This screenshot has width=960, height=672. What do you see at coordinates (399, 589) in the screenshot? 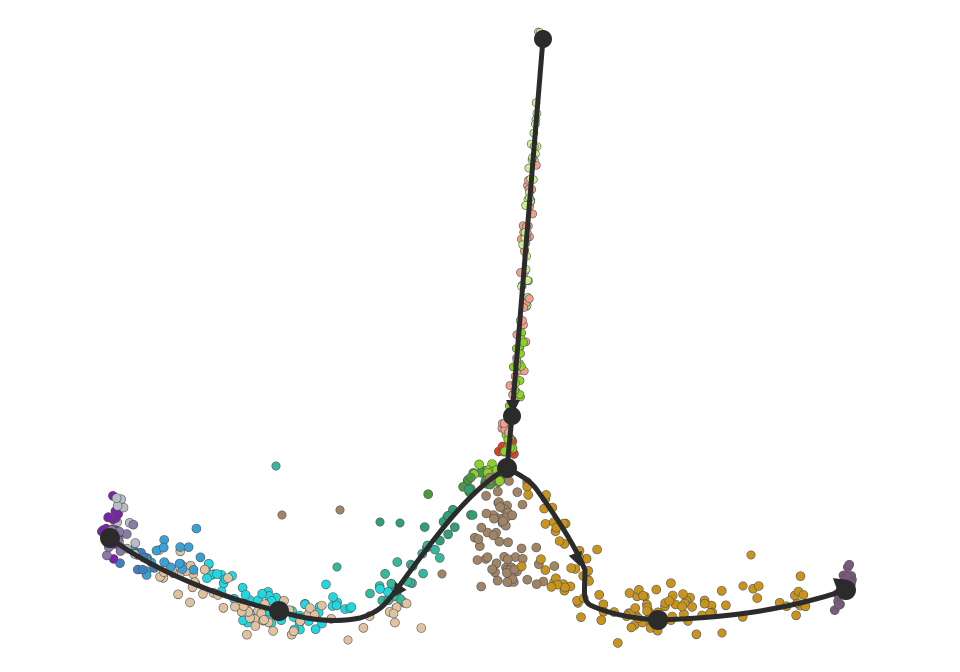
I see `arrow-left-branch` at bounding box center [399, 589].